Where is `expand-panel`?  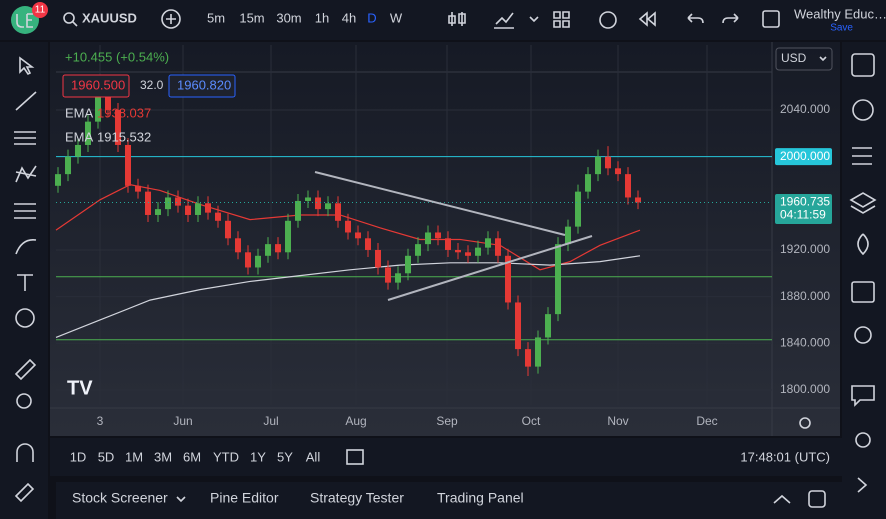
expand-panel is located at coordinates (782, 499).